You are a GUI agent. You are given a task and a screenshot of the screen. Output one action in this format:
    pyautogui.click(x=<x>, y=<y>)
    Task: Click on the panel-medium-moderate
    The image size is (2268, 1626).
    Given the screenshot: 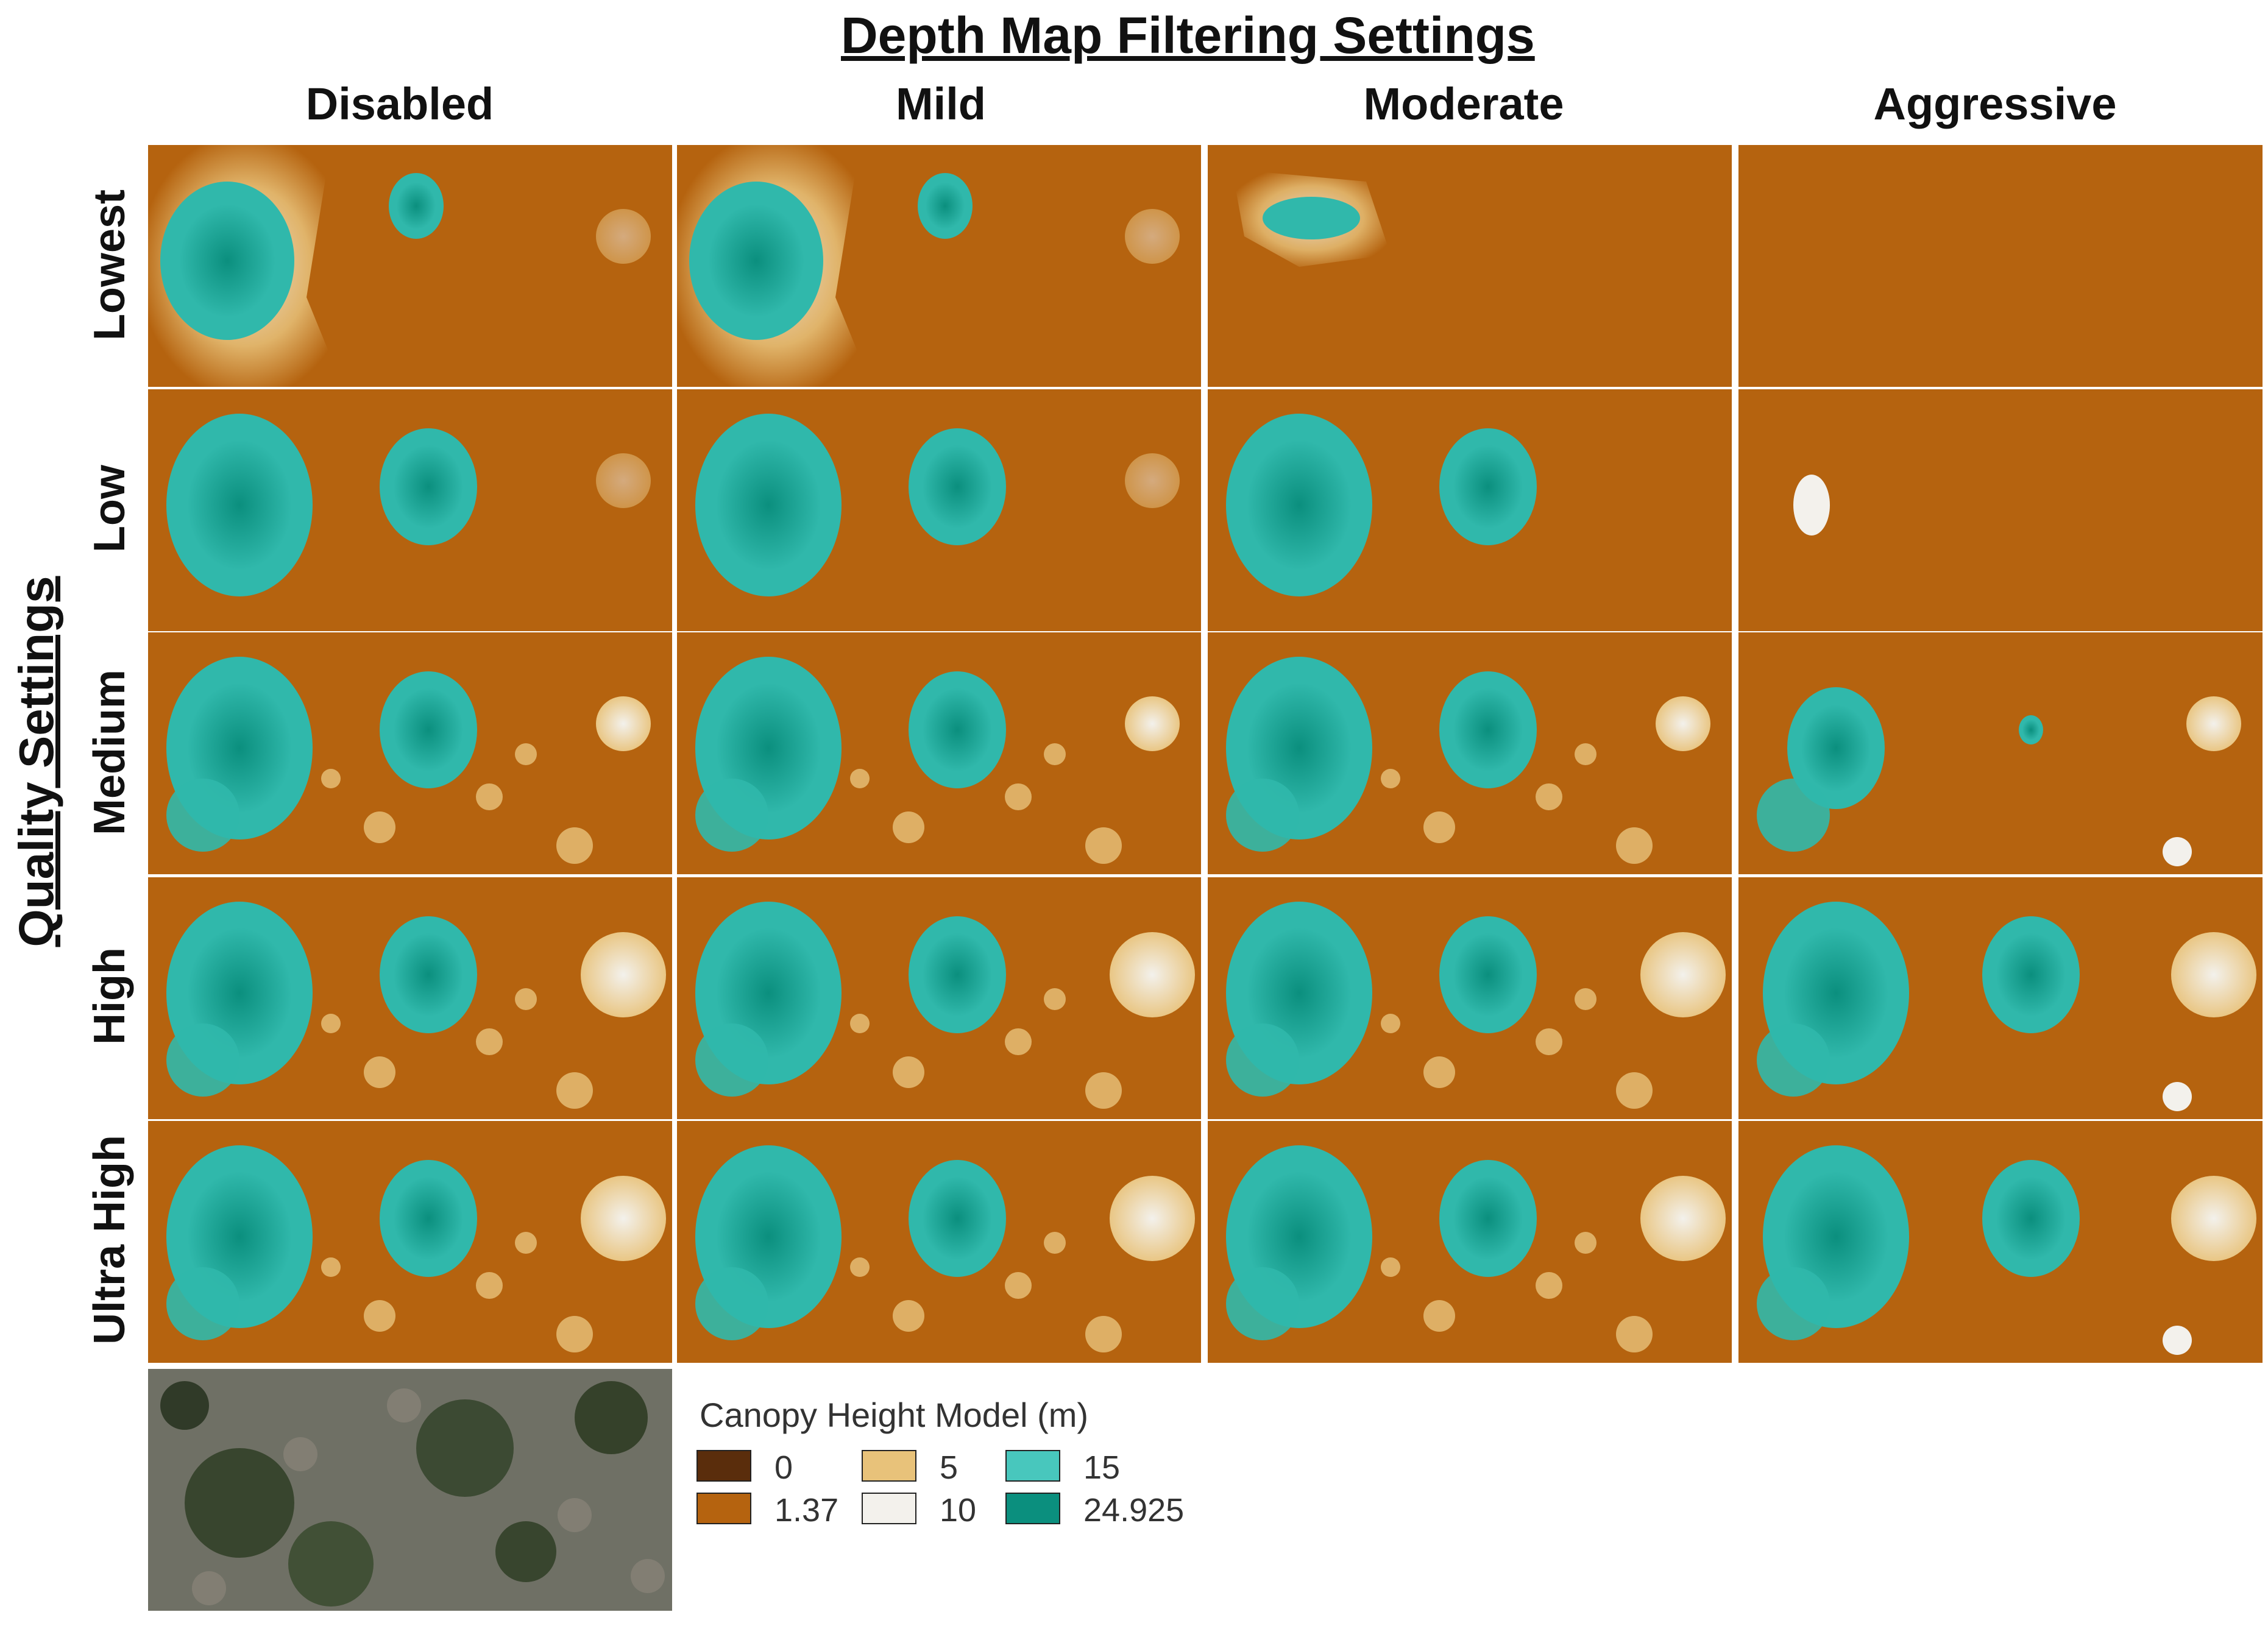 What is the action you would take?
    pyautogui.click(x=1470, y=753)
    